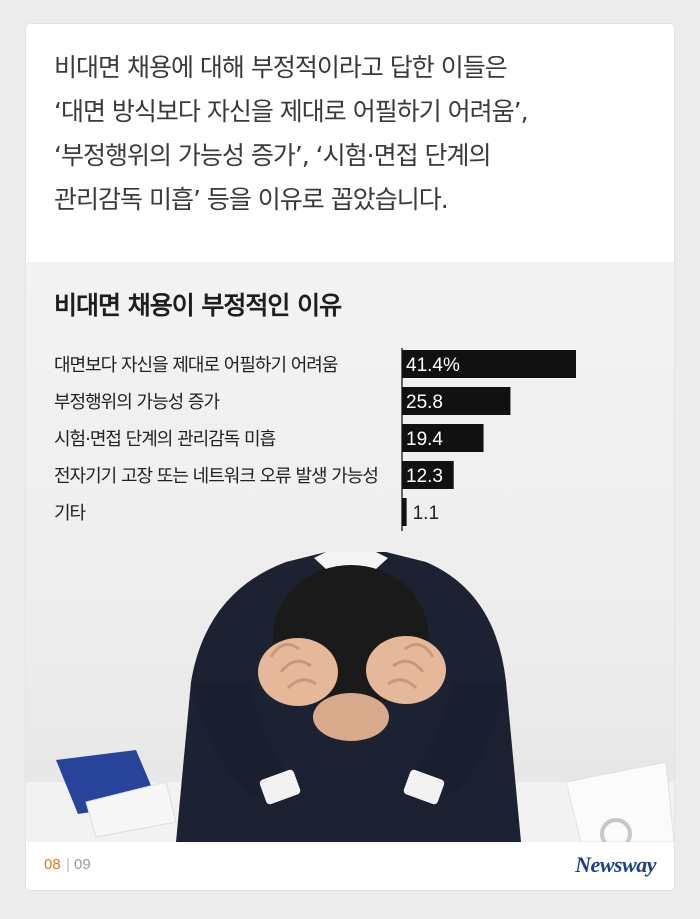 The width and height of the screenshot is (700, 919). I want to click on category-label: 부정행위의 가능성 증가, so click(136, 402).